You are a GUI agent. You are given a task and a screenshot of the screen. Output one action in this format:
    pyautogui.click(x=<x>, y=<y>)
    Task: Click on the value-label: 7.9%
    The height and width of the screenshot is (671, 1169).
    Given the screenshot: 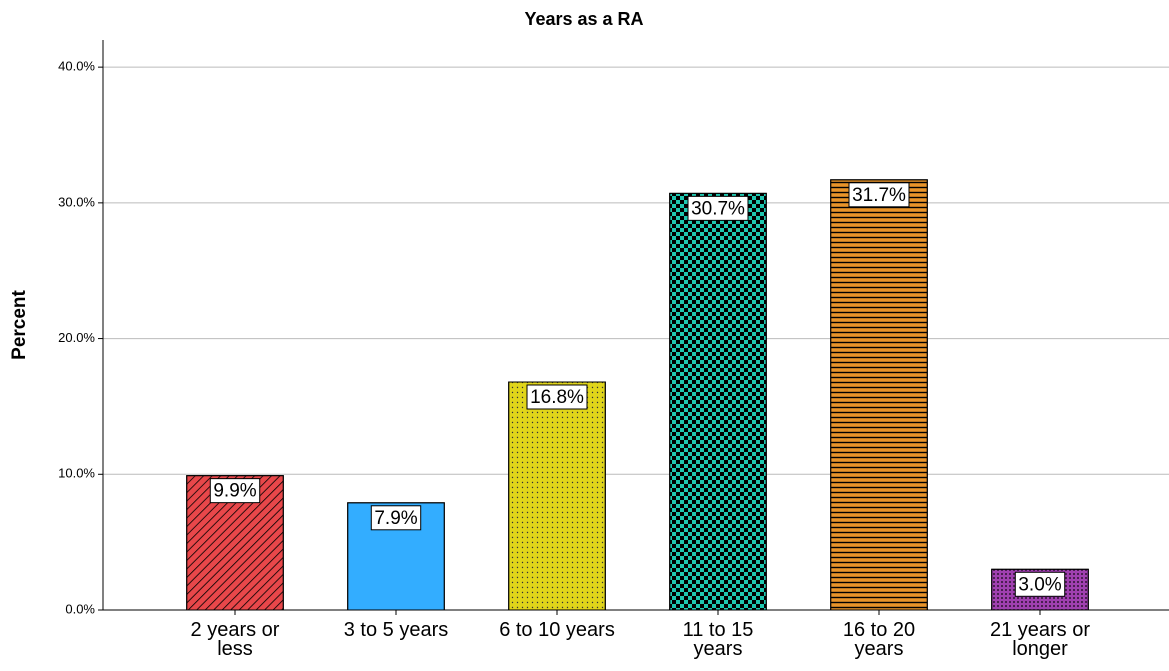 What is the action you would take?
    pyautogui.click(x=395, y=518)
    